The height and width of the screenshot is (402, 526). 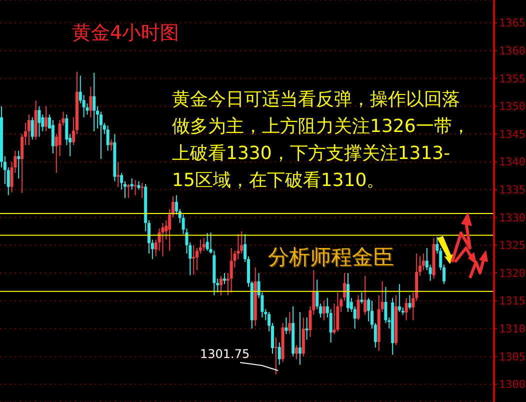 I want to click on y-tick-label: 1315, so click(x=512, y=301).